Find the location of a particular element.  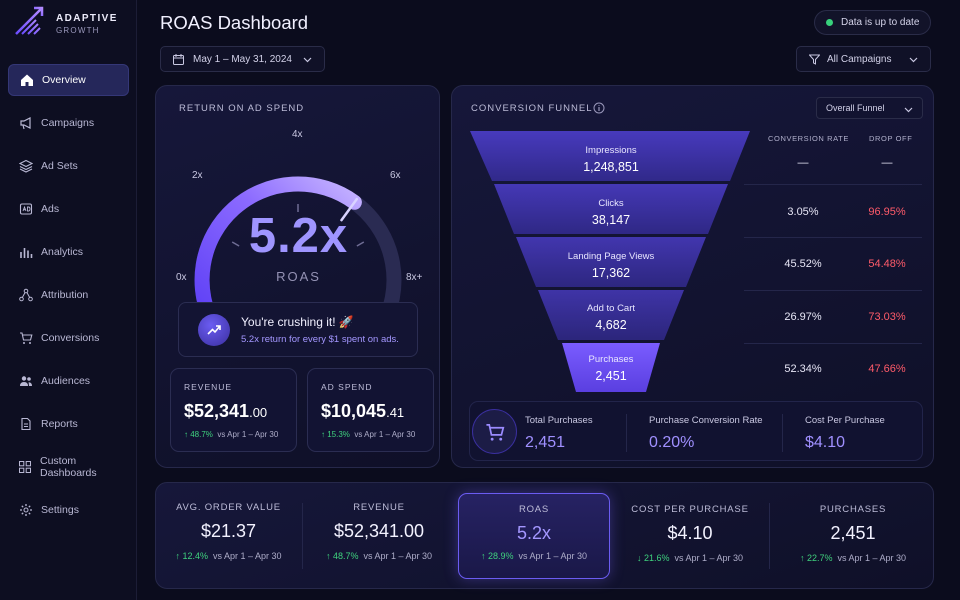

funnel-stage-name: Landing Page Views is located at coordinates (611, 256).